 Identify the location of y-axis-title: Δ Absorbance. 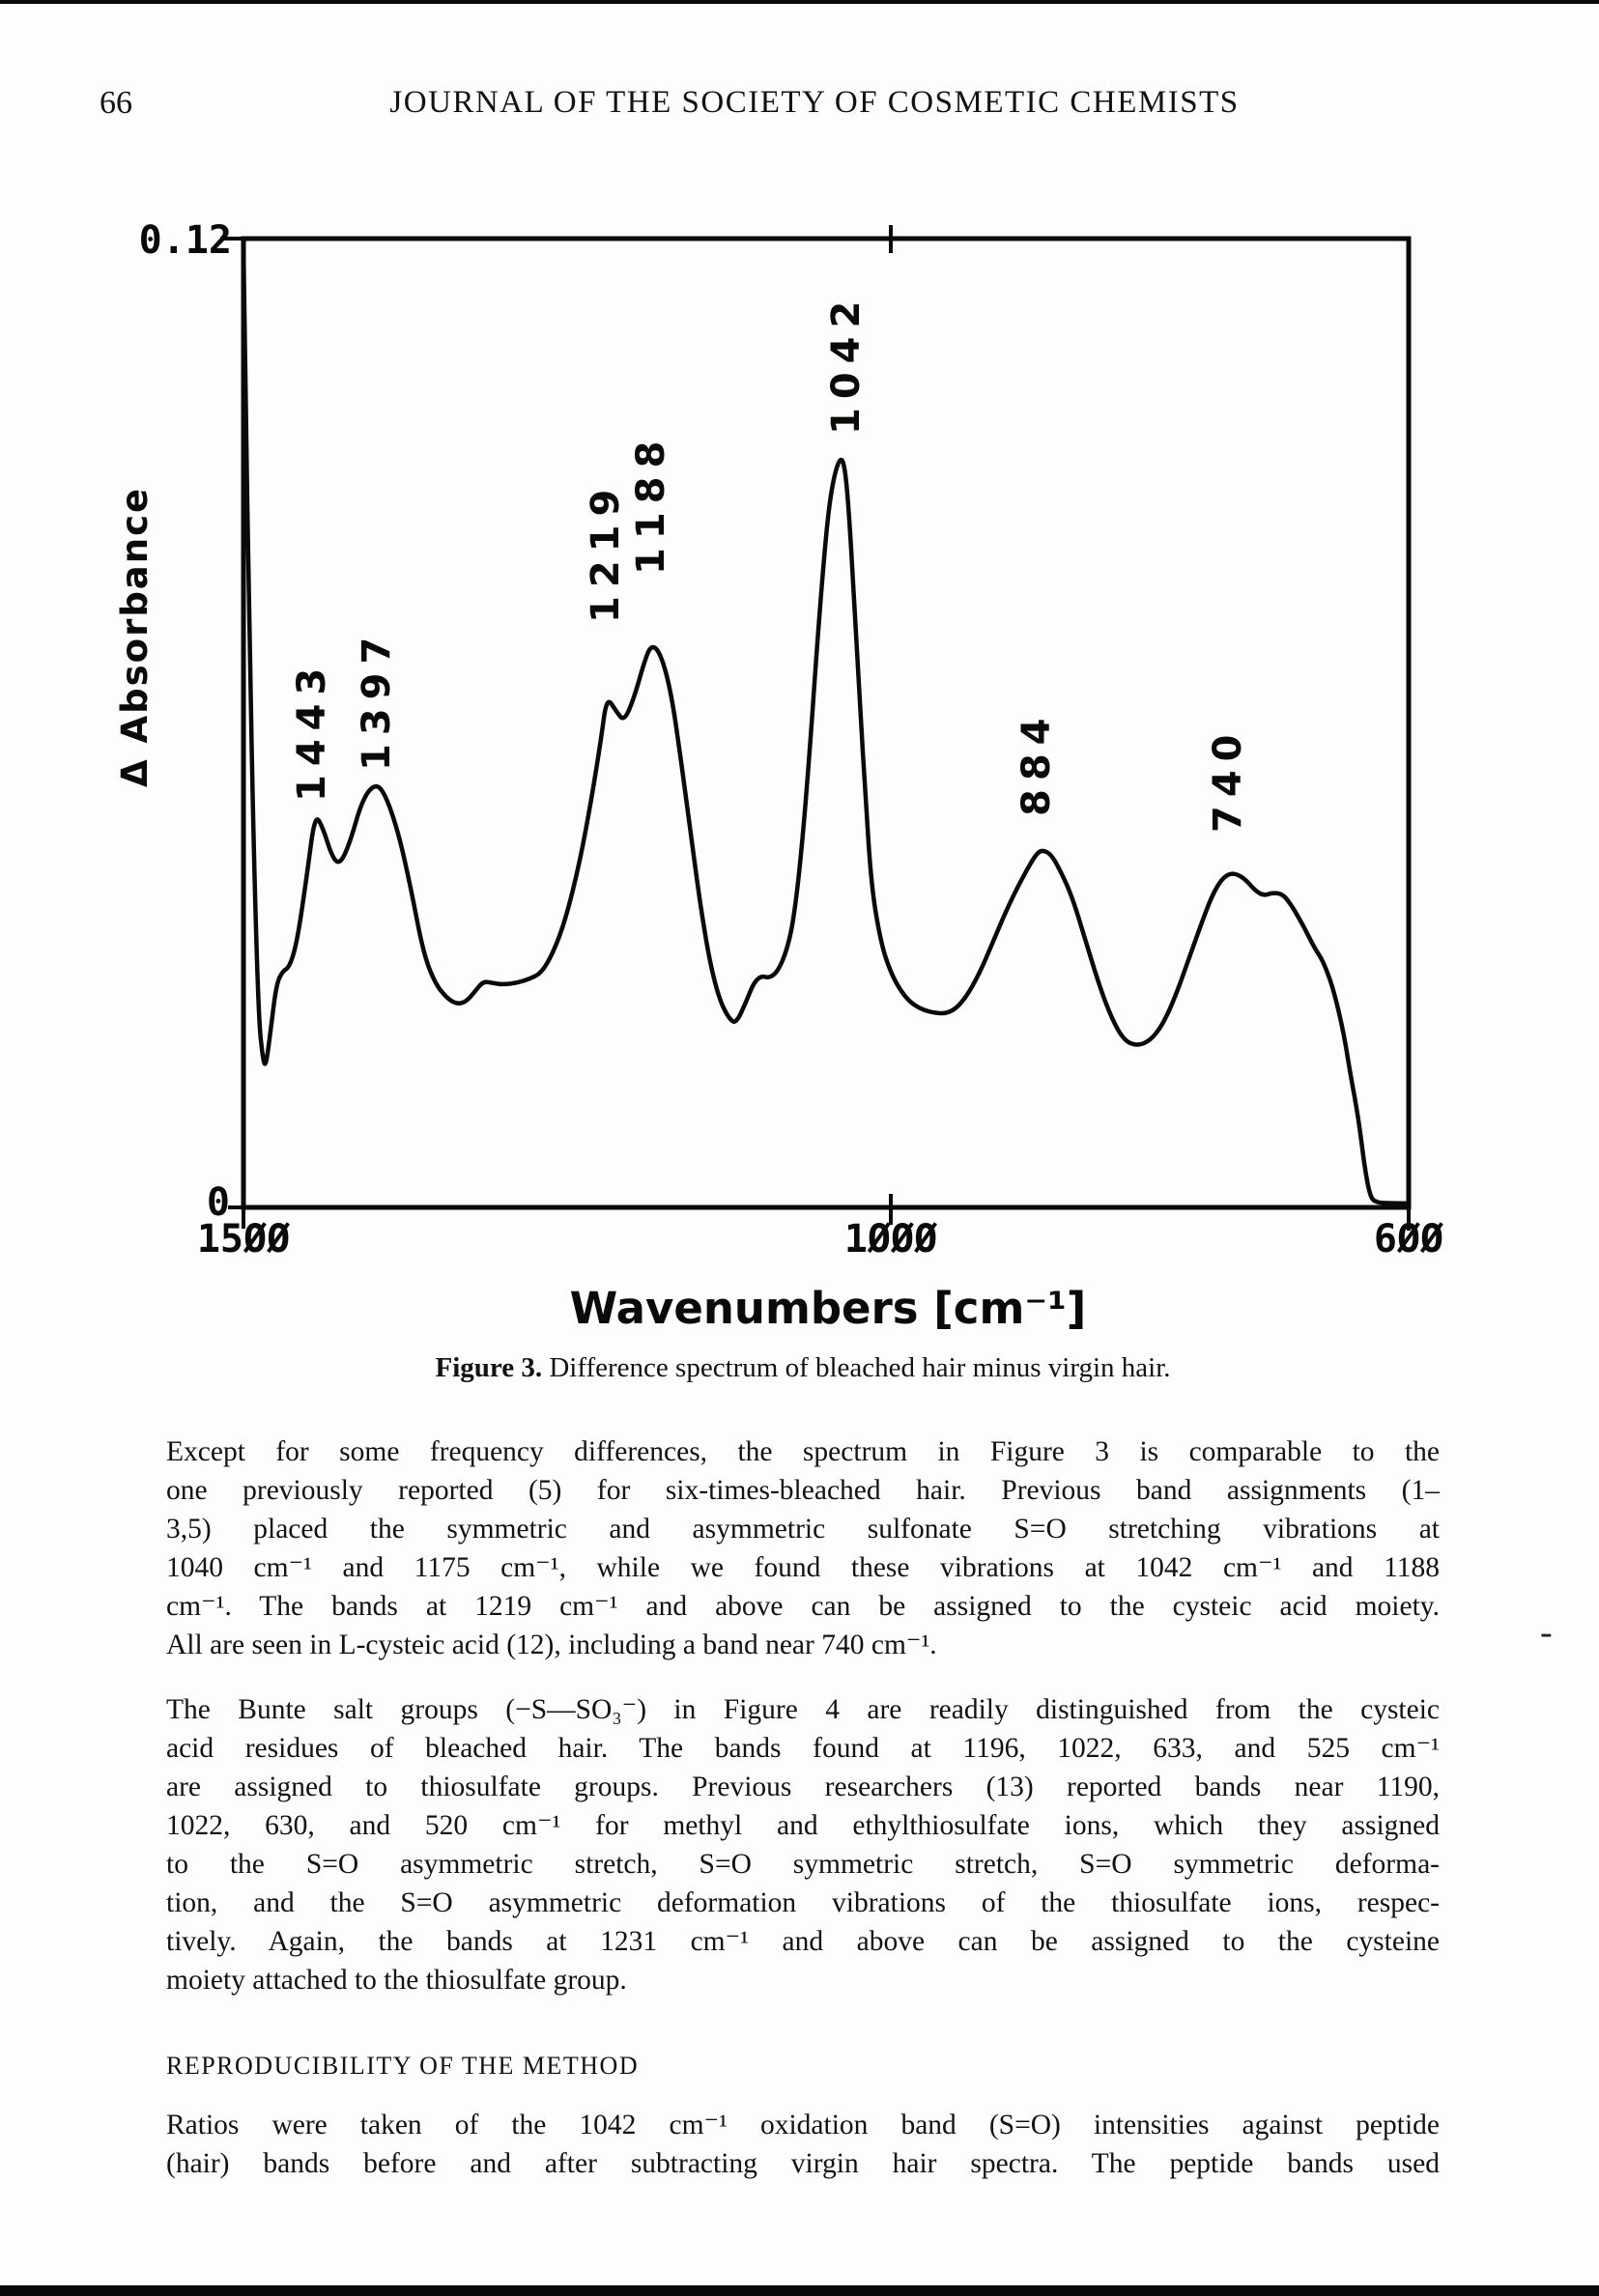
(135, 637).